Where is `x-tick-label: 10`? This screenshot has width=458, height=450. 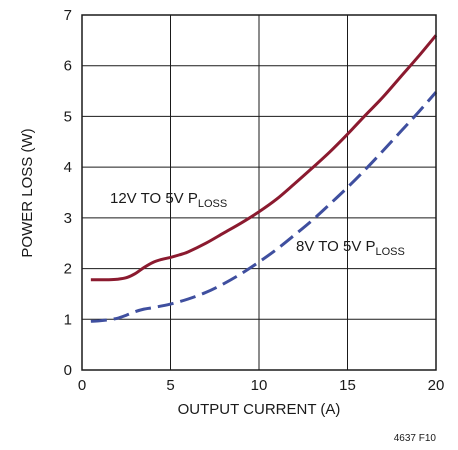
x-tick-label: 10 is located at coordinates (259, 385).